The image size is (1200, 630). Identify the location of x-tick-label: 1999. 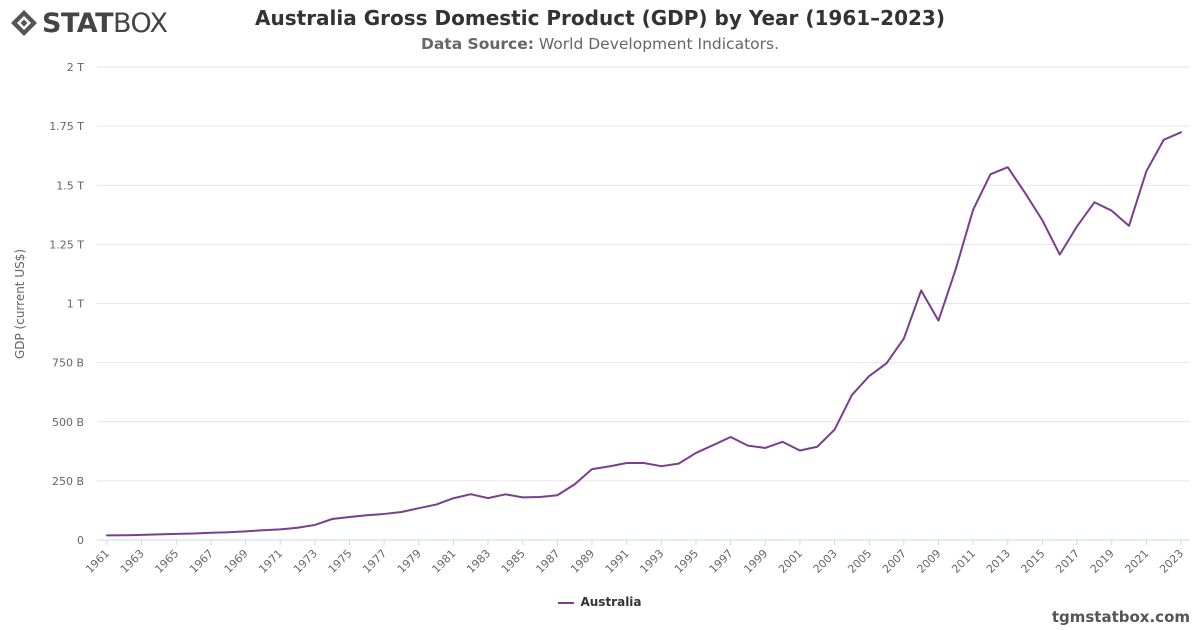
(755, 561).